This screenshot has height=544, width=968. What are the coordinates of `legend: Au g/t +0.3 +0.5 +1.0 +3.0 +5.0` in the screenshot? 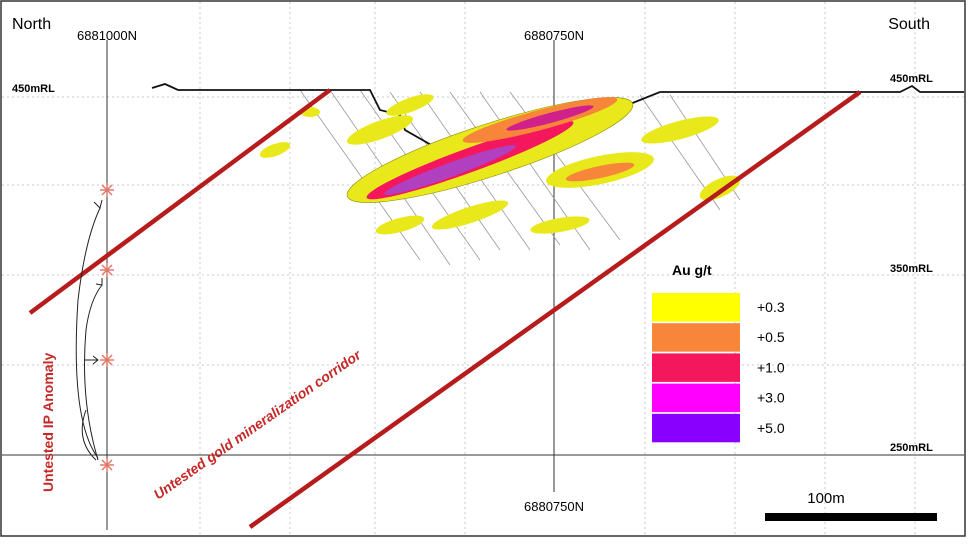 It's located at (718, 352).